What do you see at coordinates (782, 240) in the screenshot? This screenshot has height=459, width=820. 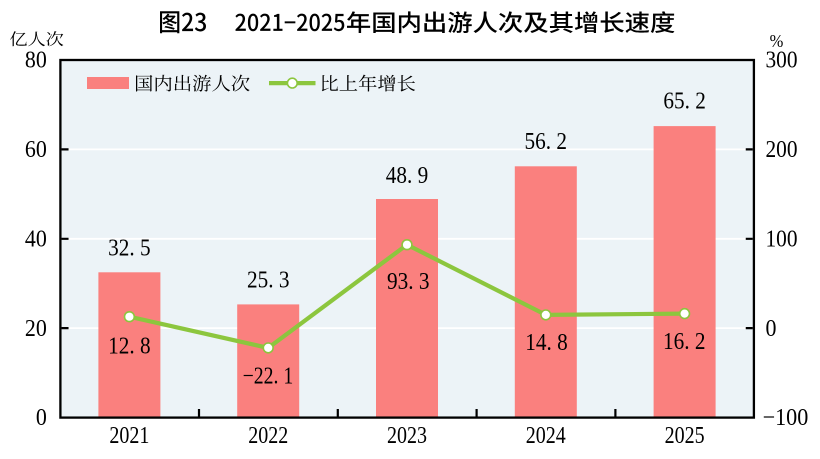 I see `svg-text: 100` at bounding box center [782, 240].